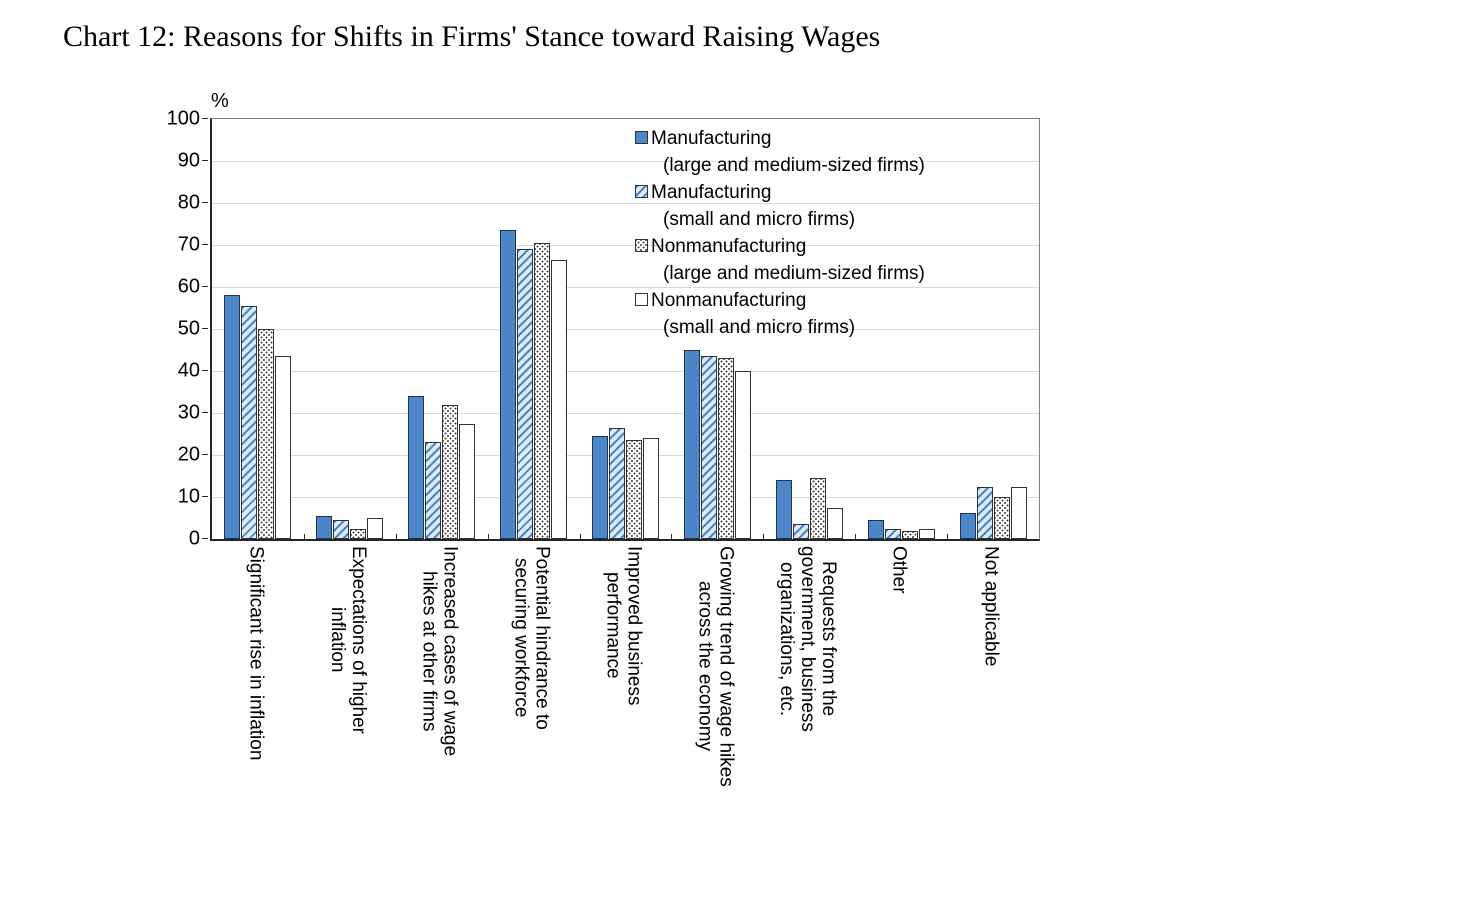 This screenshot has height=898, width=1480. Describe the element at coordinates (188, 370) in the screenshot. I see `y-tick-label: 40` at that location.